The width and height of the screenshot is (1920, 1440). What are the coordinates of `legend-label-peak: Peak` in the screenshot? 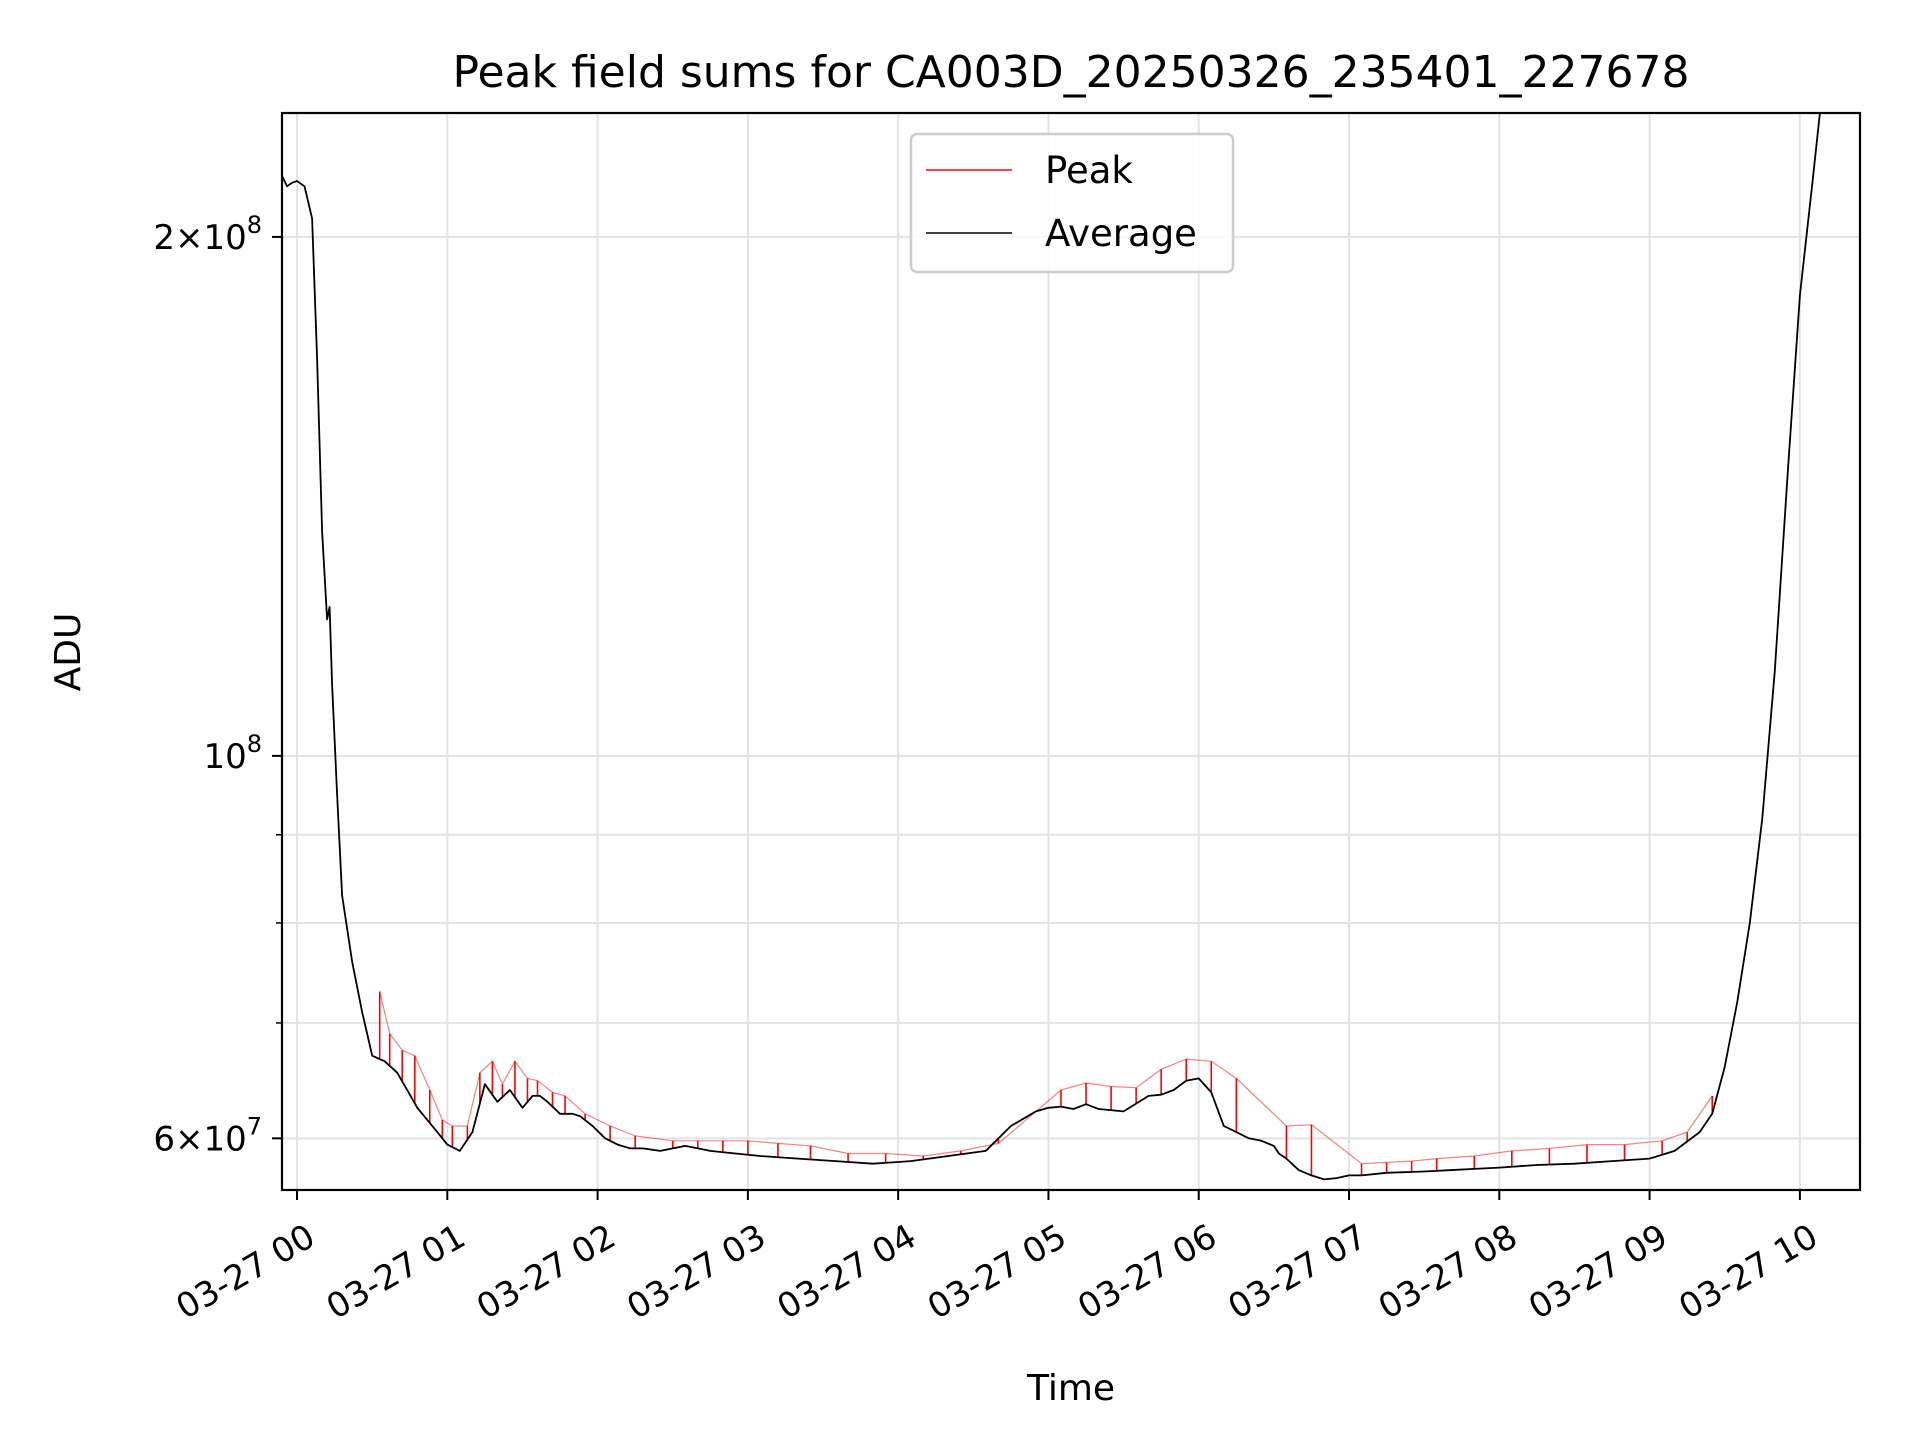 It's located at (1089, 170).